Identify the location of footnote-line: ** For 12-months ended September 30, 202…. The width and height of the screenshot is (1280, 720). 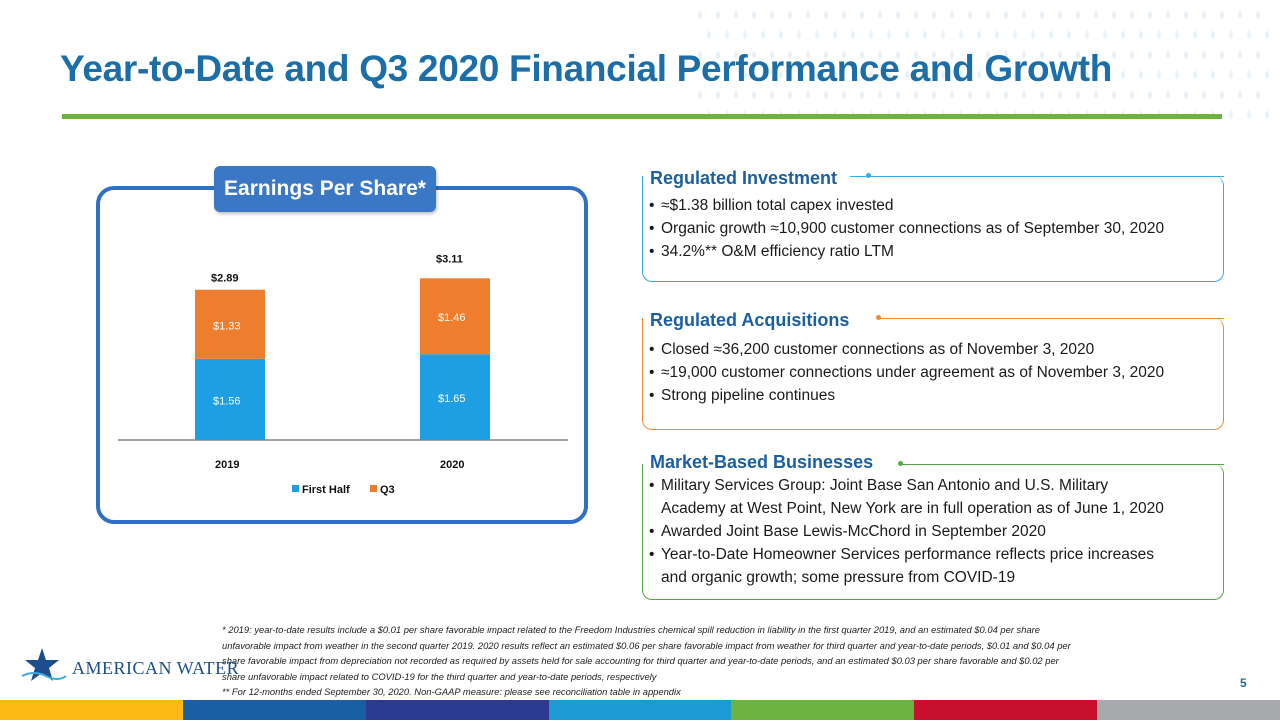
(451, 691).